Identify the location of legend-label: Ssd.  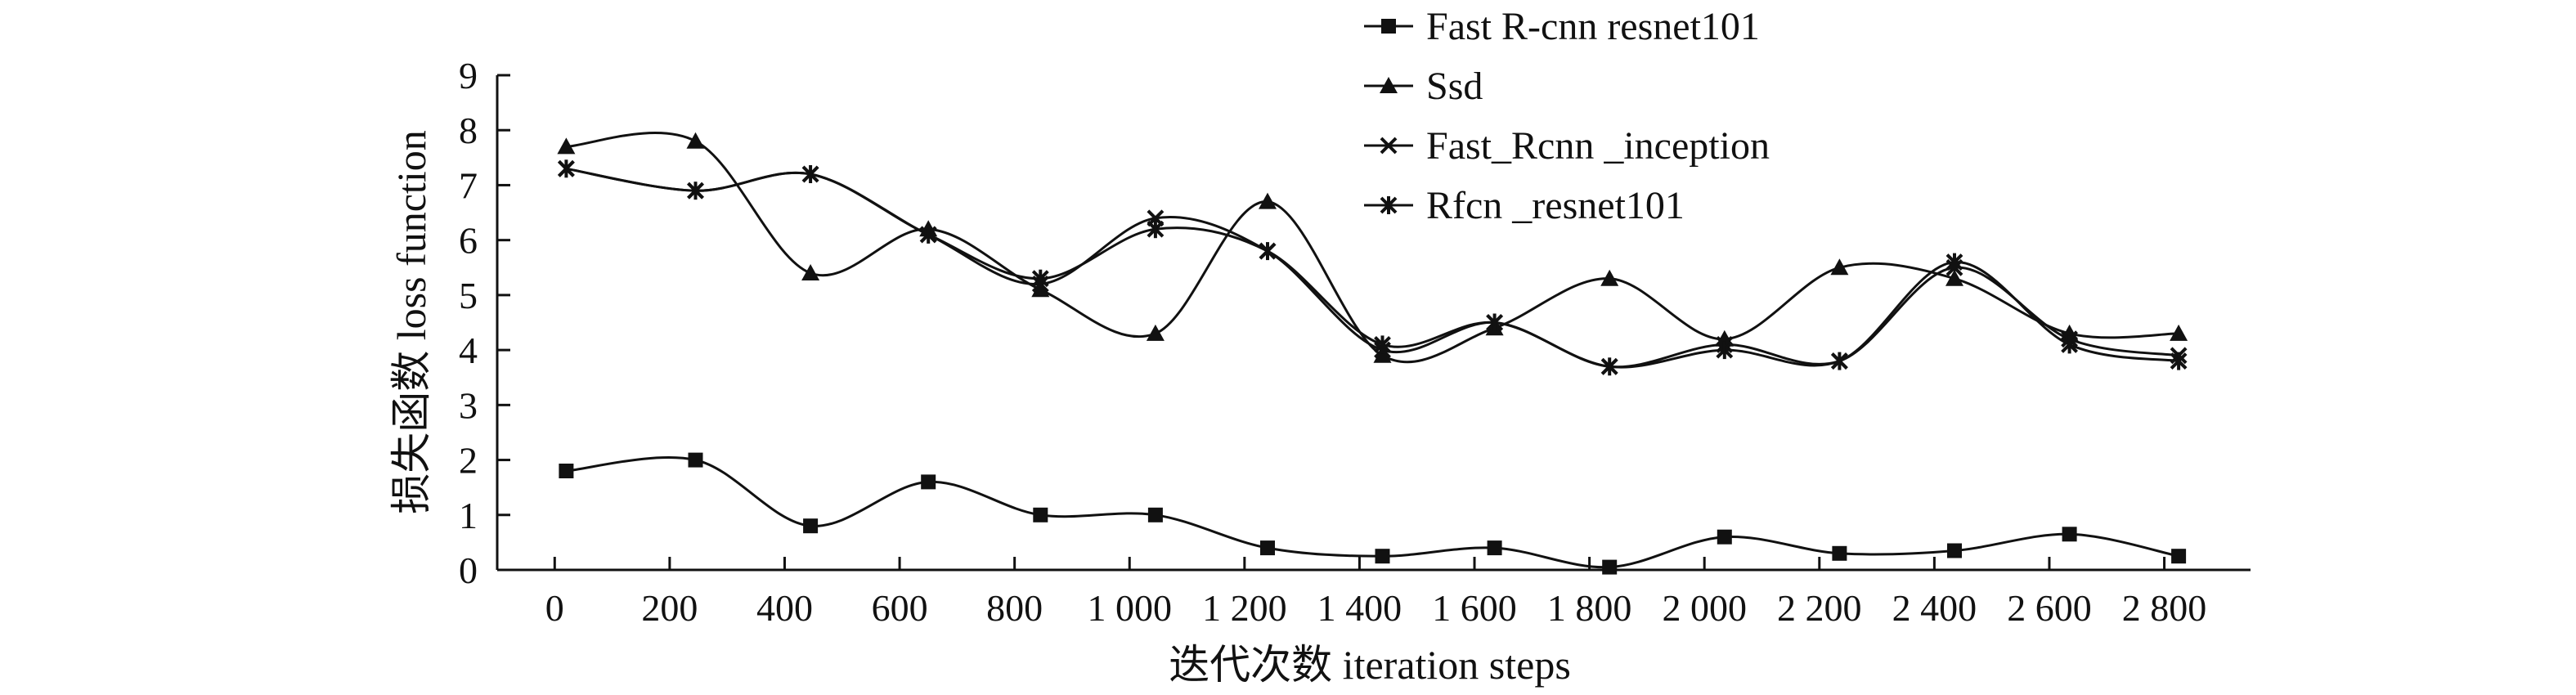
(1454, 86).